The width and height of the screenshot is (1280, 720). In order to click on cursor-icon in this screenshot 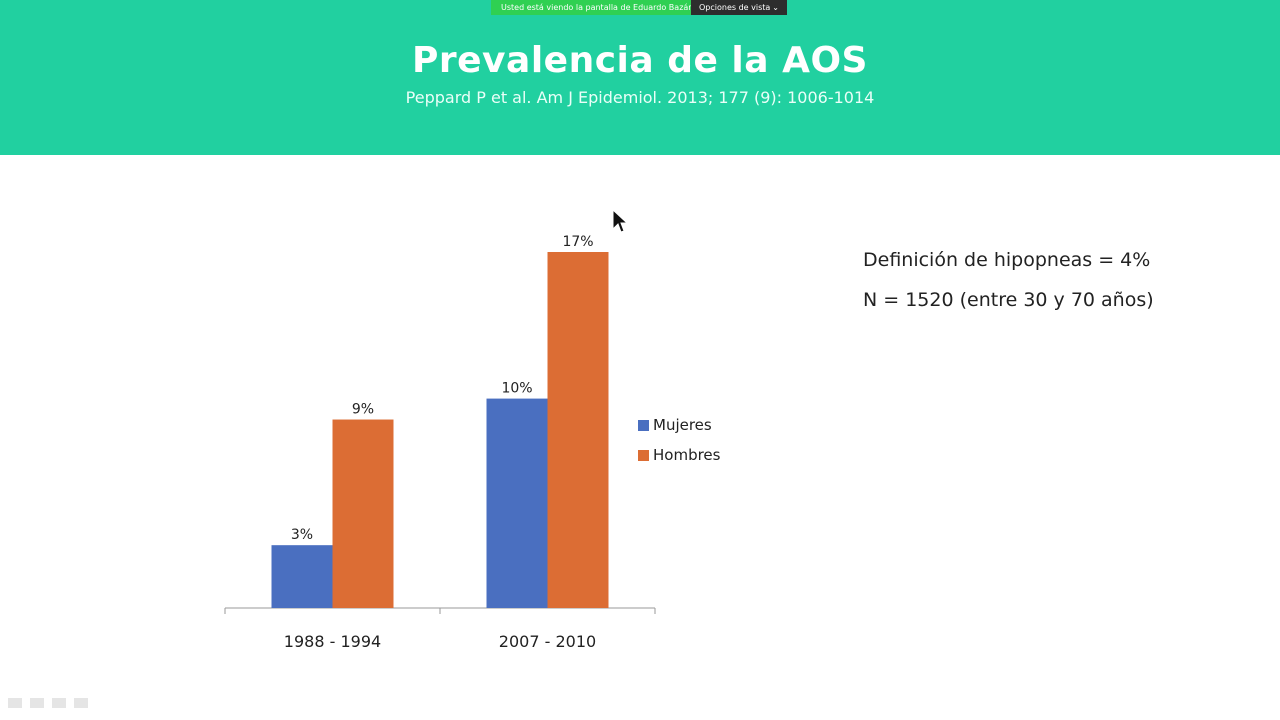, I will do `click(620, 221)`.